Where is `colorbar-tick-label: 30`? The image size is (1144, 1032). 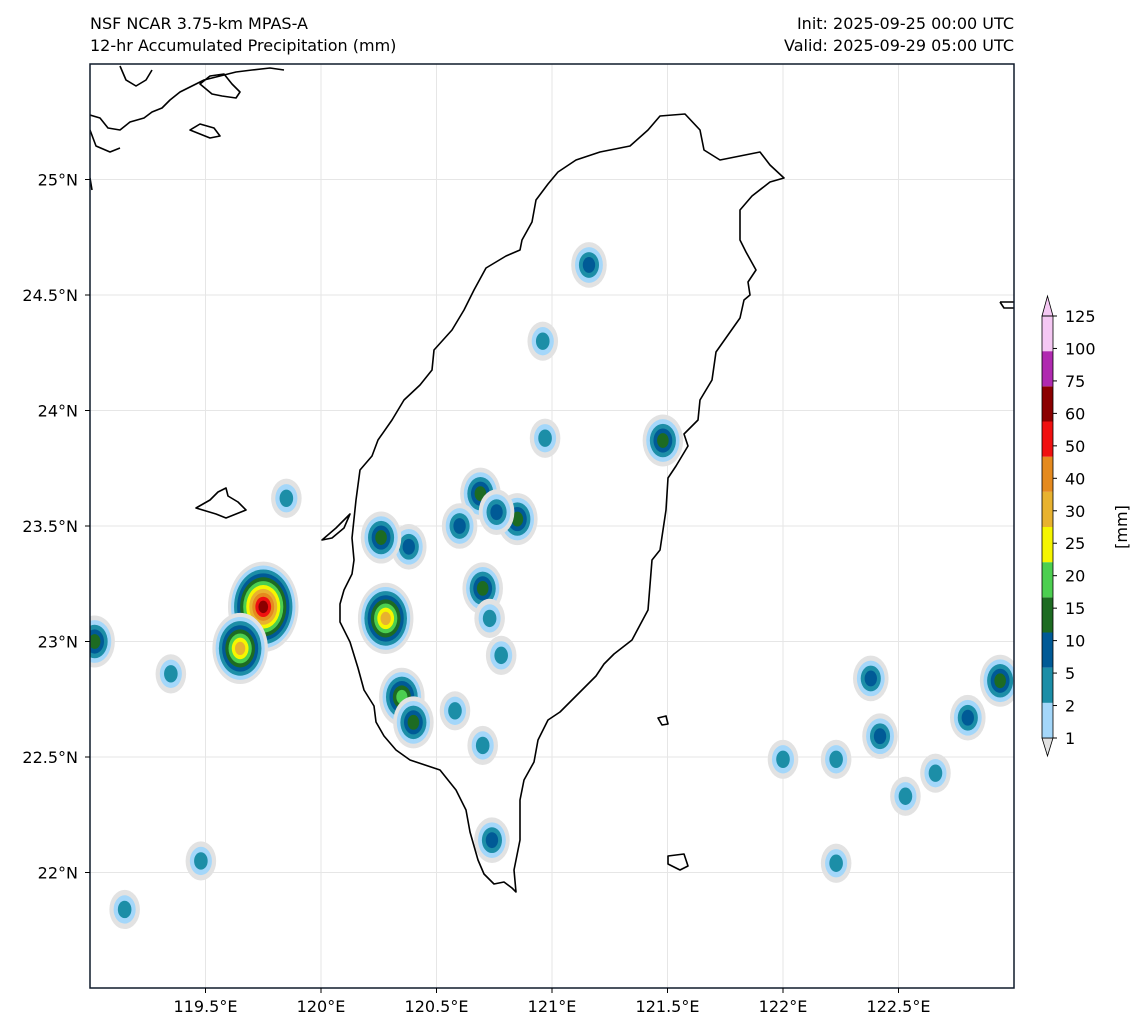
colorbar-tick-label: 30 is located at coordinates (1075, 511).